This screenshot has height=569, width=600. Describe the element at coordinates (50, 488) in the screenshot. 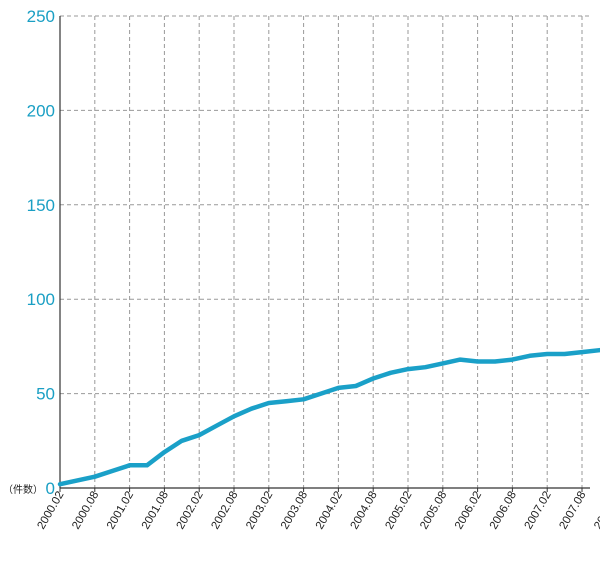

I see `y-tick-label-0: 0` at that location.